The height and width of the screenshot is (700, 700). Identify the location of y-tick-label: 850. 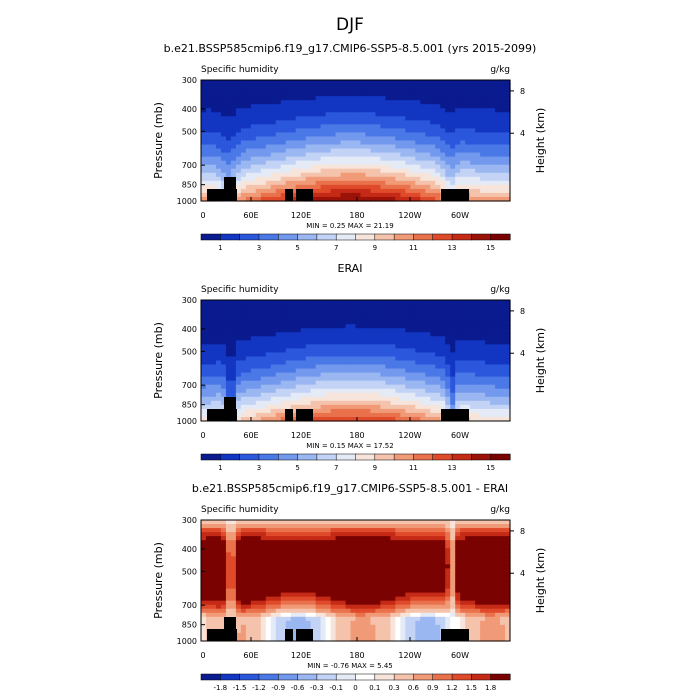
(189, 185).